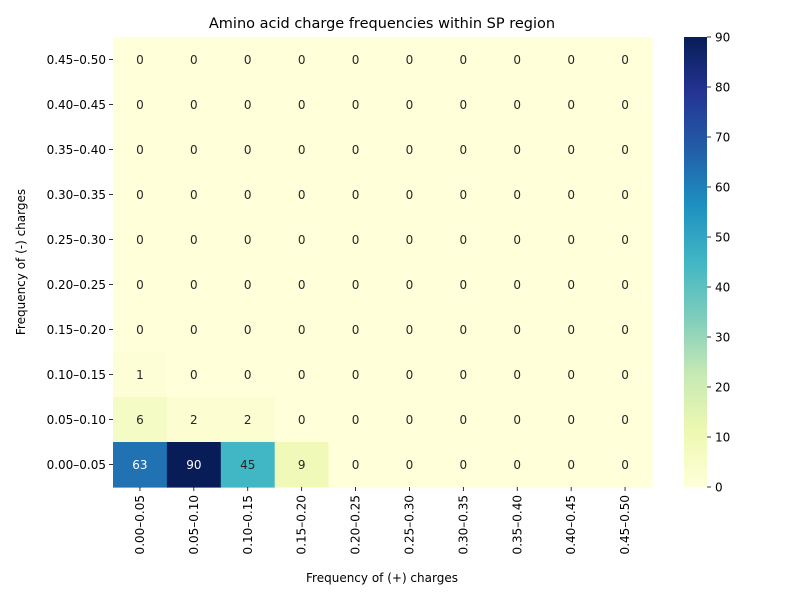 This screenshot has height=600, width=800. Describe the element at coordinates (302, 465) in the screenshot. I see `cell-value-label: 9` at that location.